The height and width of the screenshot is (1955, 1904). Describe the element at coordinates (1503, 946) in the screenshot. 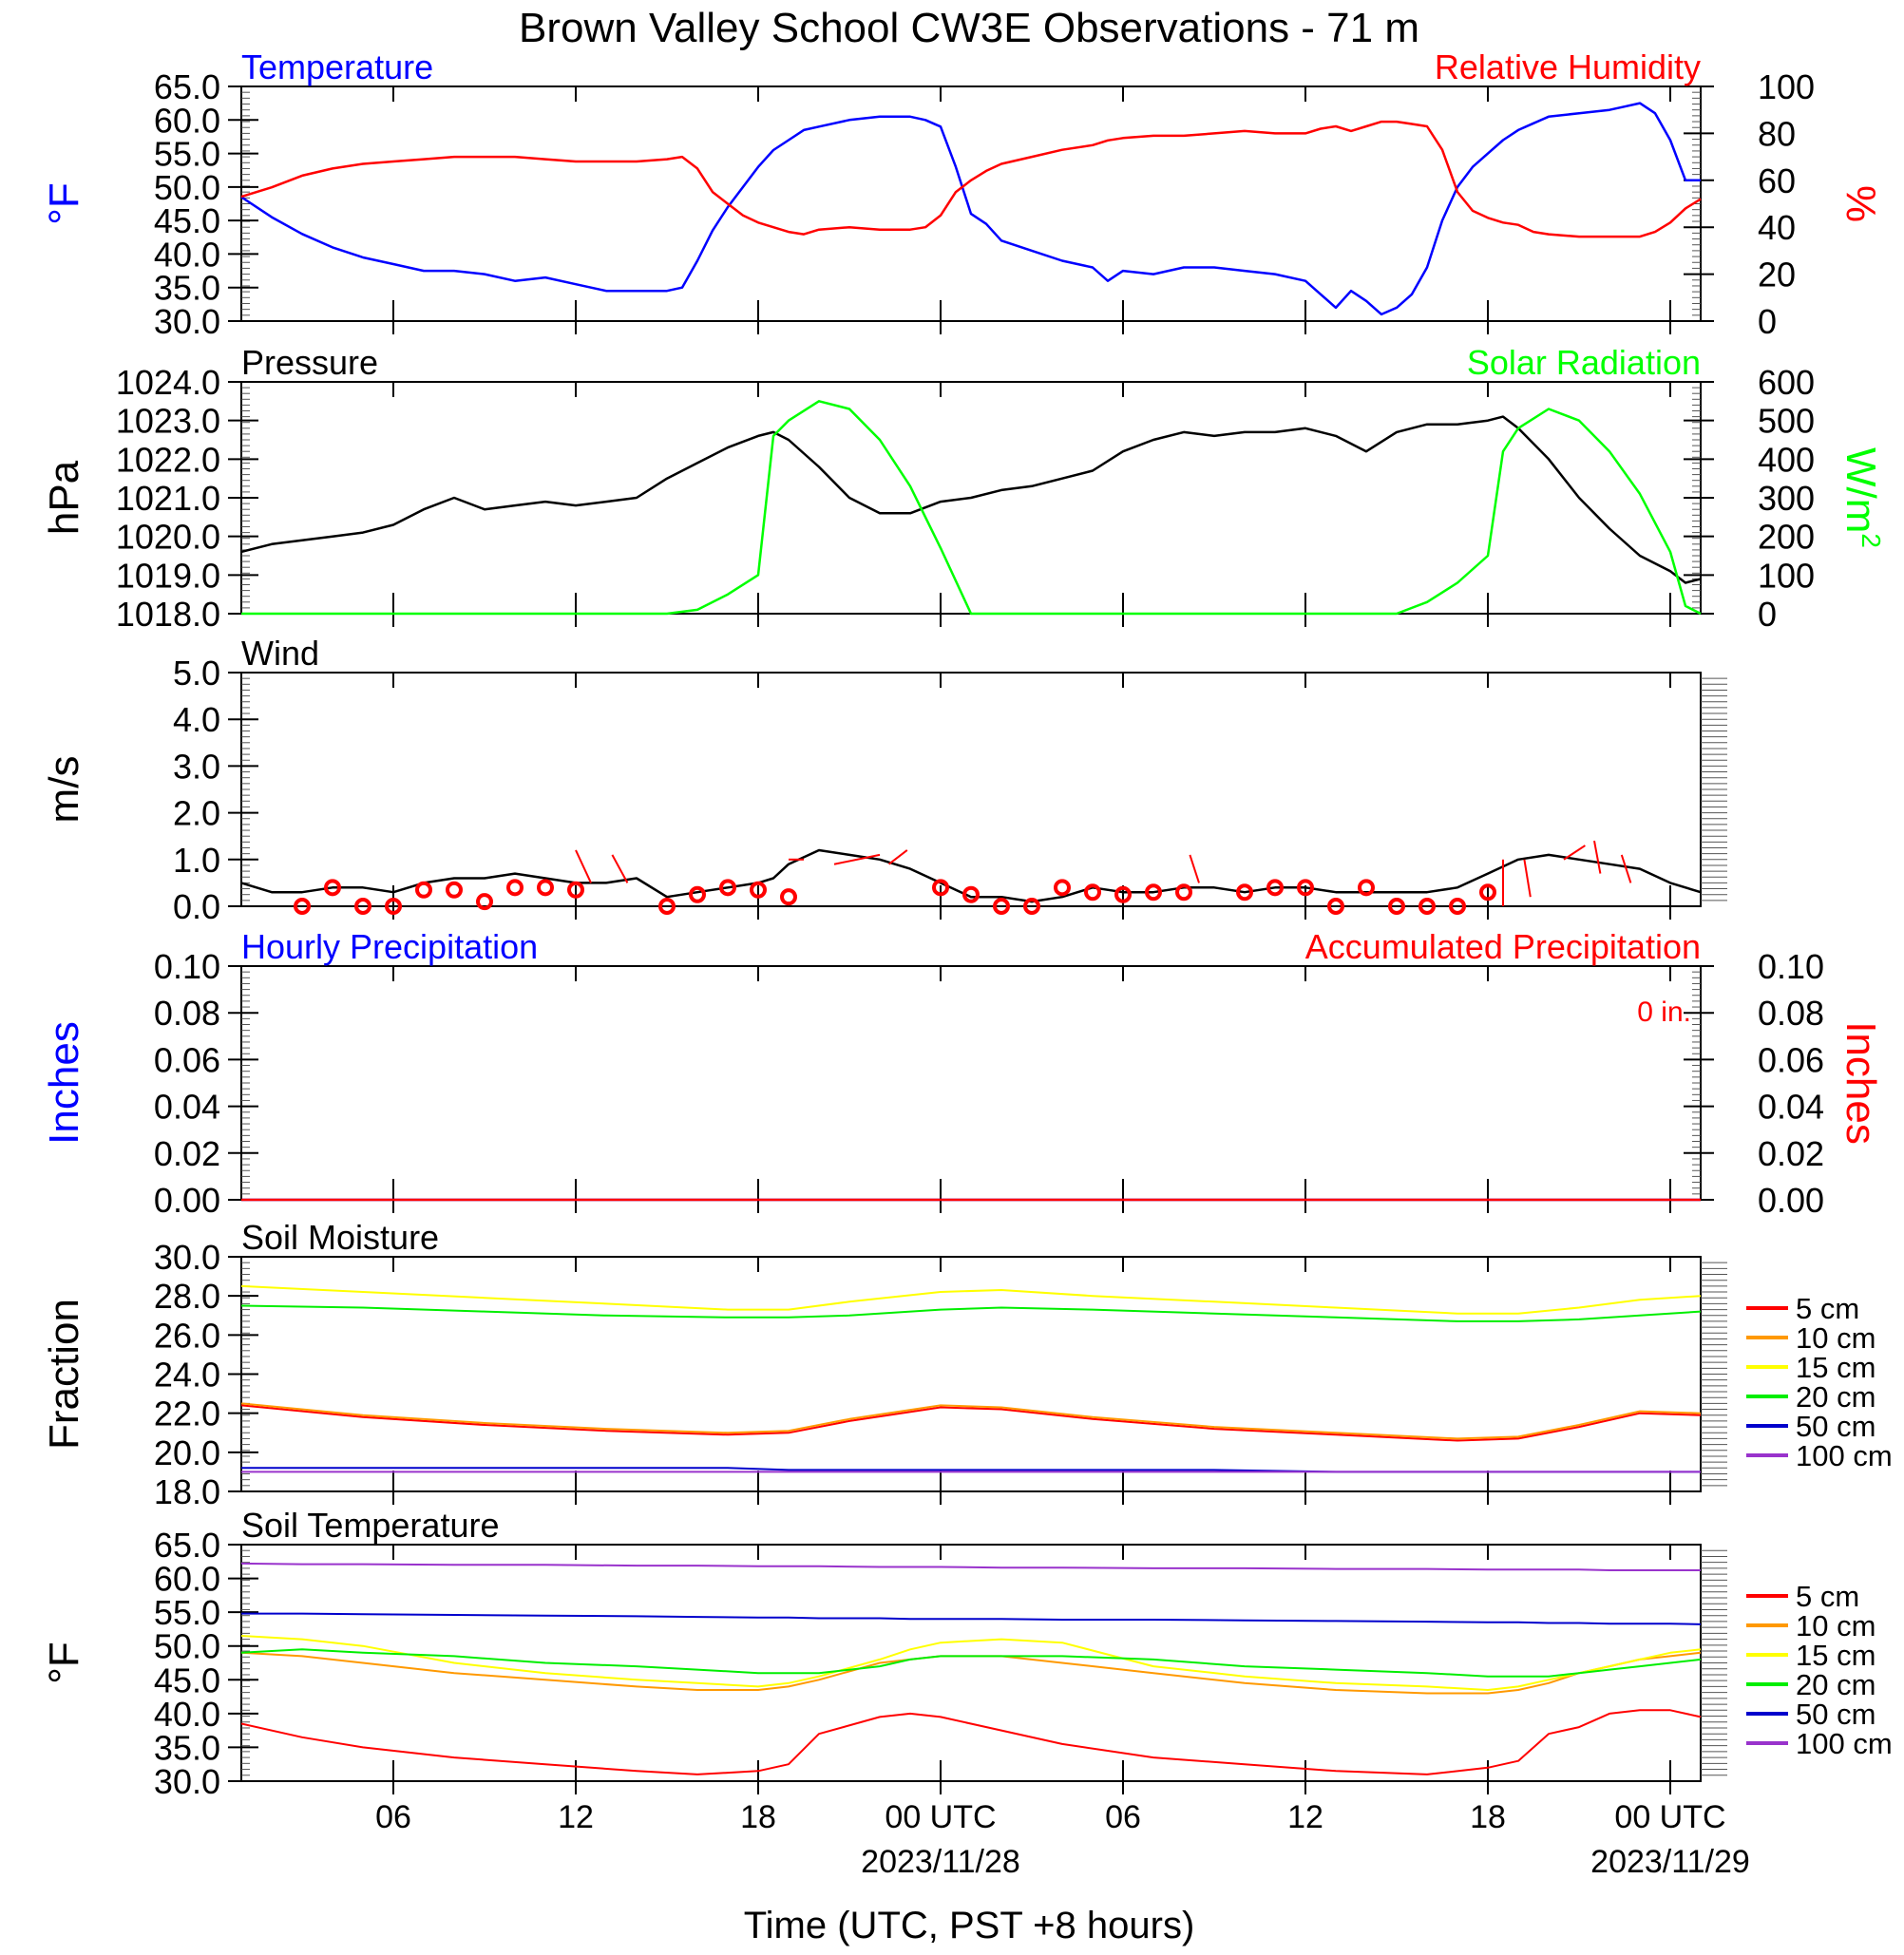

I see `panel-title-right: Accumulated Precipitation` at that location.